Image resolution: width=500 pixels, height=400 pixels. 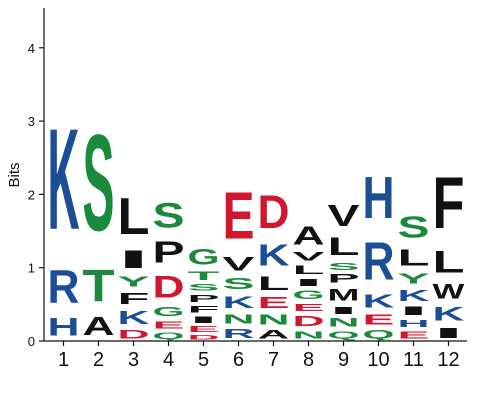 What do you see at coordinates (31, 341) in the screenshot?
I see `y-tick-label: 0` at bounding box center [31, 341].